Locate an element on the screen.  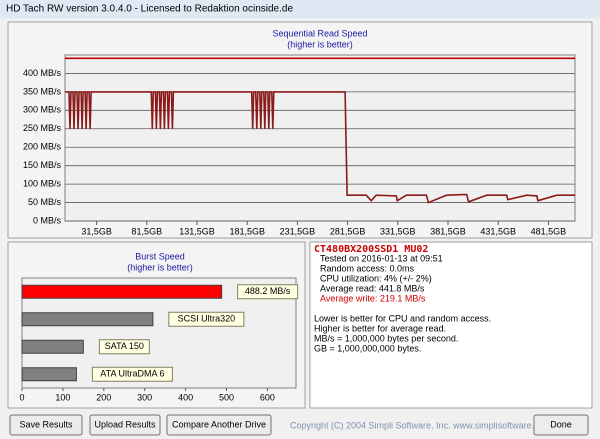
x-tick-label: 281,5GB is located at coordinates (348, 231).